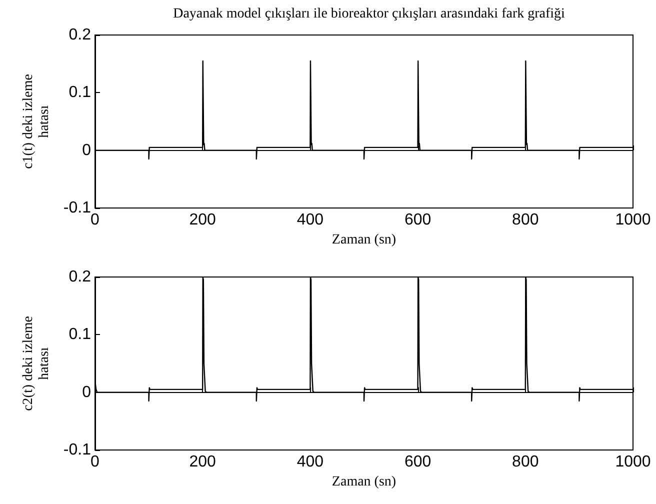 The width and height of the screenshot is (656, 504). Describe the element at coordinates (36, 363) in the screenshot. I see `y-axis-title: c2(t) deki izleme hatası` at that location.